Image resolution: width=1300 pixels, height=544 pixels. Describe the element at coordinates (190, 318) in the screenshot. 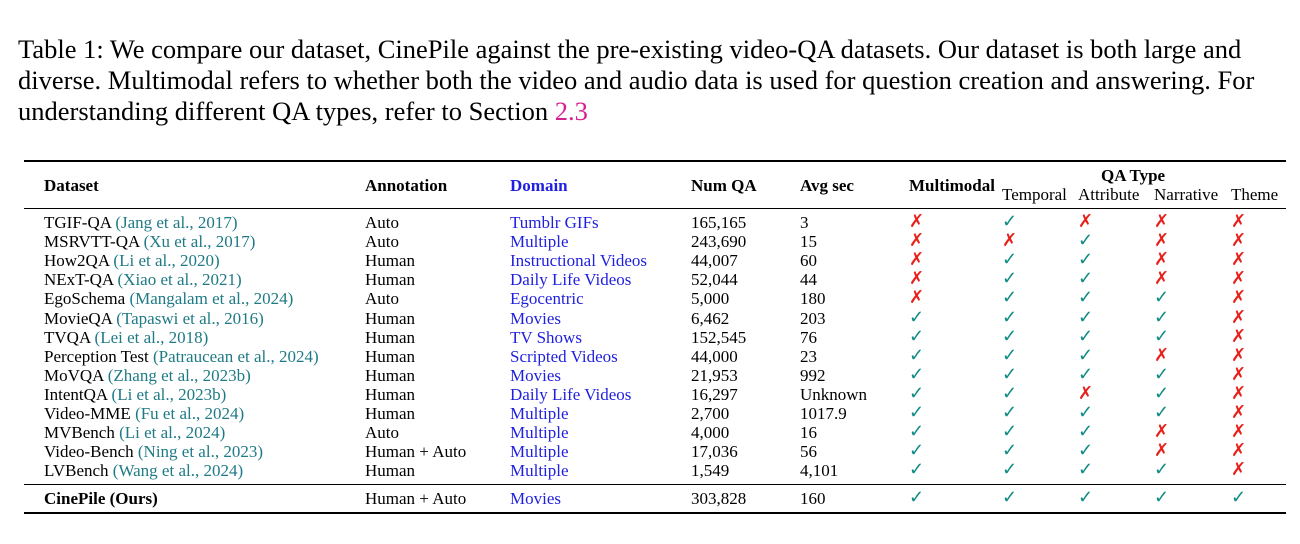

I see `citation-link: (Tapaswi et al., 2016)` at that location.